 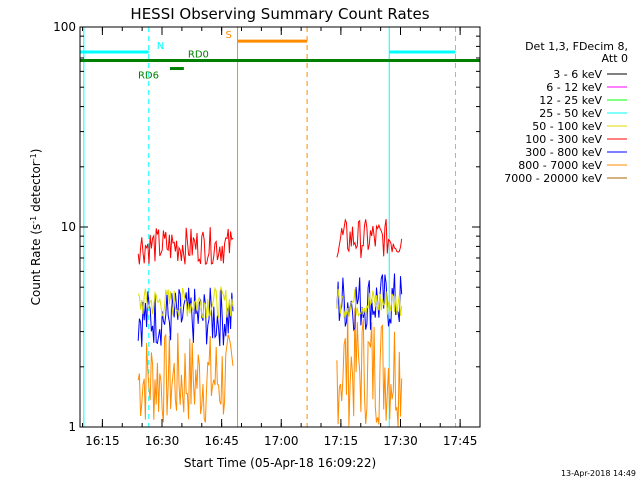 What do you see at coordinates (64, 27) in the screenshot?
I see `y-tick-label: 100` at bounding box center [64, 27].